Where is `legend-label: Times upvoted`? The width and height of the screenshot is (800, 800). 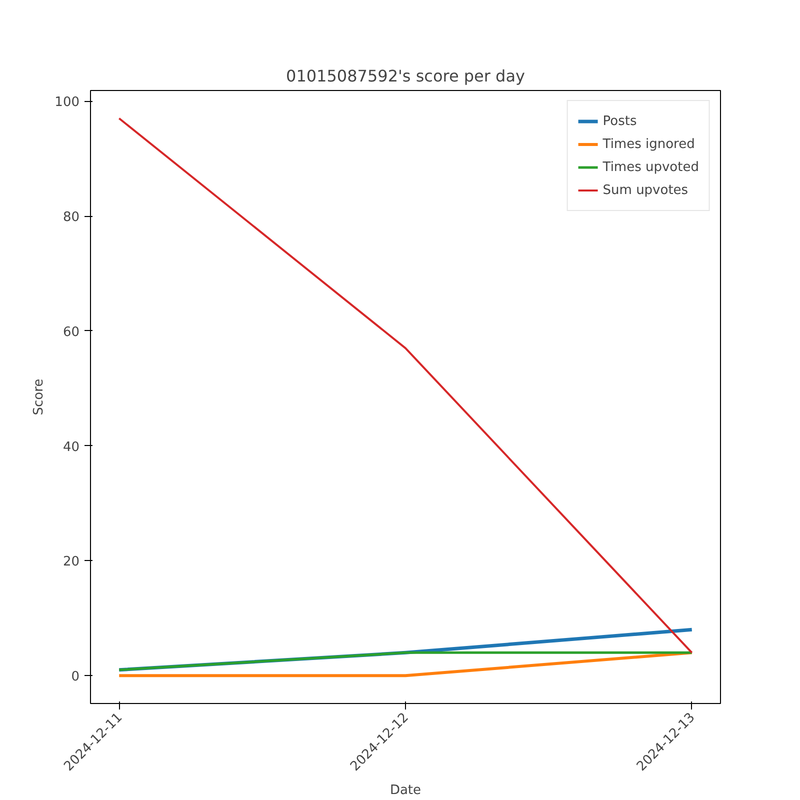 legend-label: Times upvoted is located at coordinates (650, 167).